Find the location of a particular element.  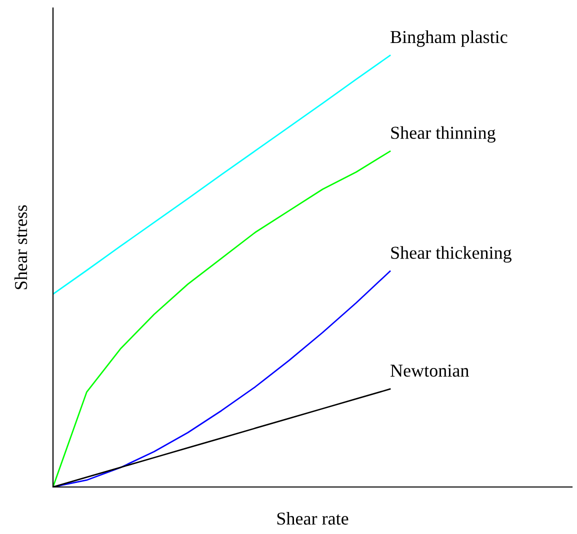

series-label: Bingham plastic is located at coordinates (449, 38).